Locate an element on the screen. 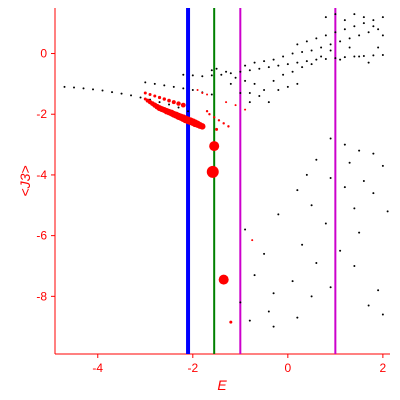 Image resolution: width=400 pixels, height=400 pixels. x-tick-label: -4 is located at coordinates (97, 368).